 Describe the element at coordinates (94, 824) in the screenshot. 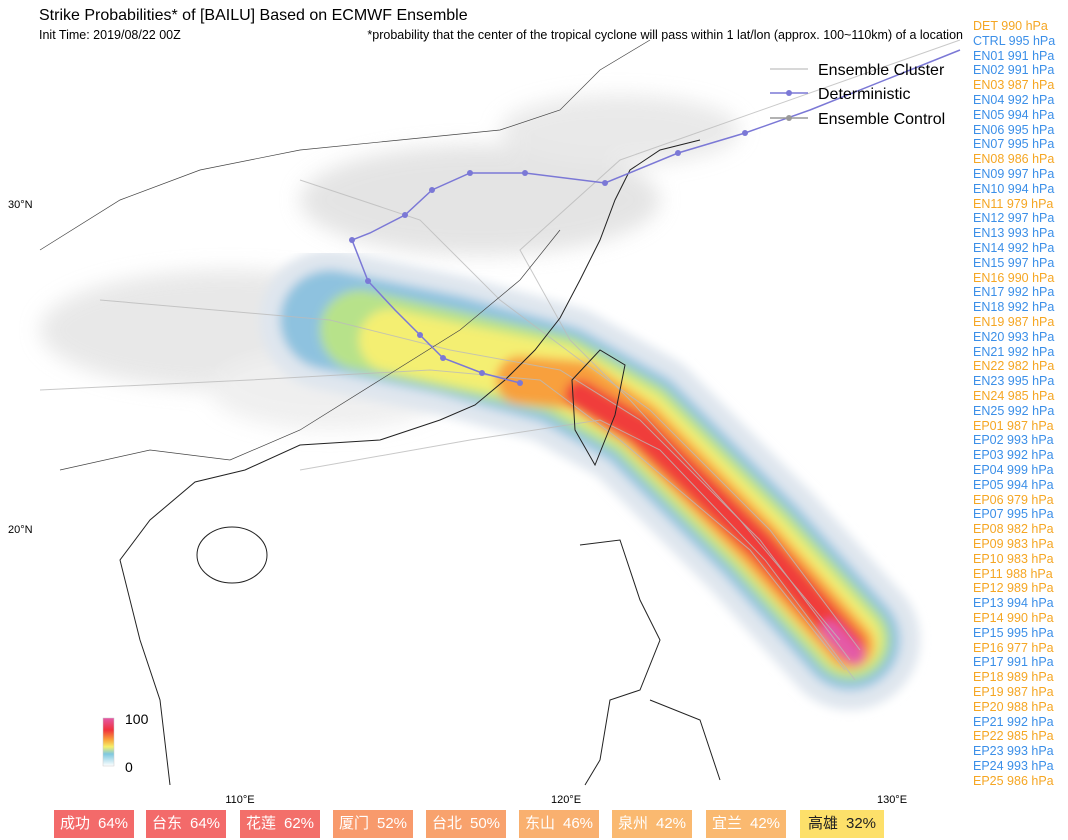

I see `city-probability: 成功 64%` at that location.